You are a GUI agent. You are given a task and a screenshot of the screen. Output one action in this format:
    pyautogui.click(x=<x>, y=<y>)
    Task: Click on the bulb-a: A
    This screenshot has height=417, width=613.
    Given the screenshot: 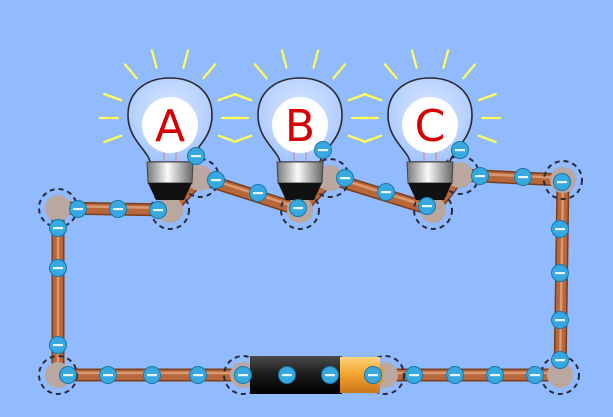 What is the action you would take?
    pyautogui.click(x=170, y=124)
    